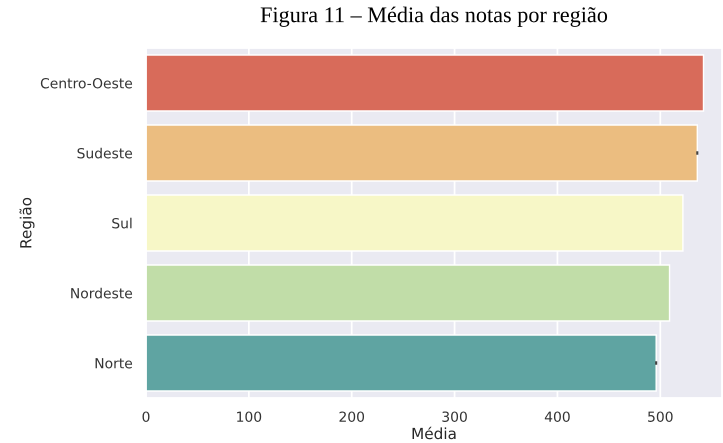 The height and width of the screenshot is (443, 723). What do you see at coordinates (27, 223) in the screenshot?
I see `y-axis-title: Região` at bounding box center [27, 223].